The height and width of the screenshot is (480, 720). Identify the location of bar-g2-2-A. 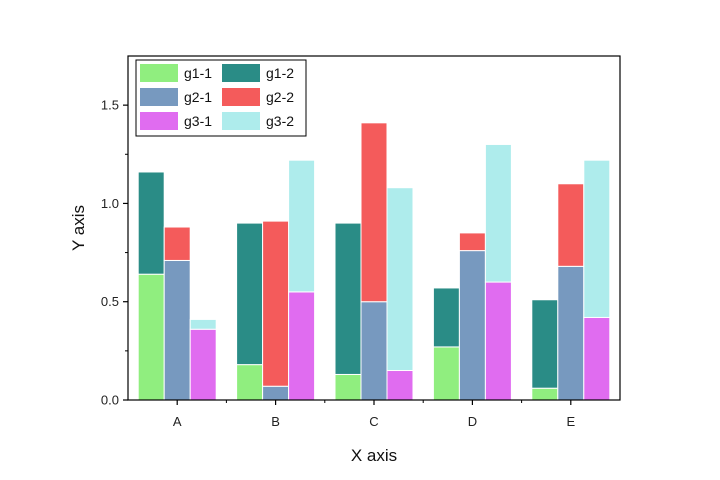
(177, 243).